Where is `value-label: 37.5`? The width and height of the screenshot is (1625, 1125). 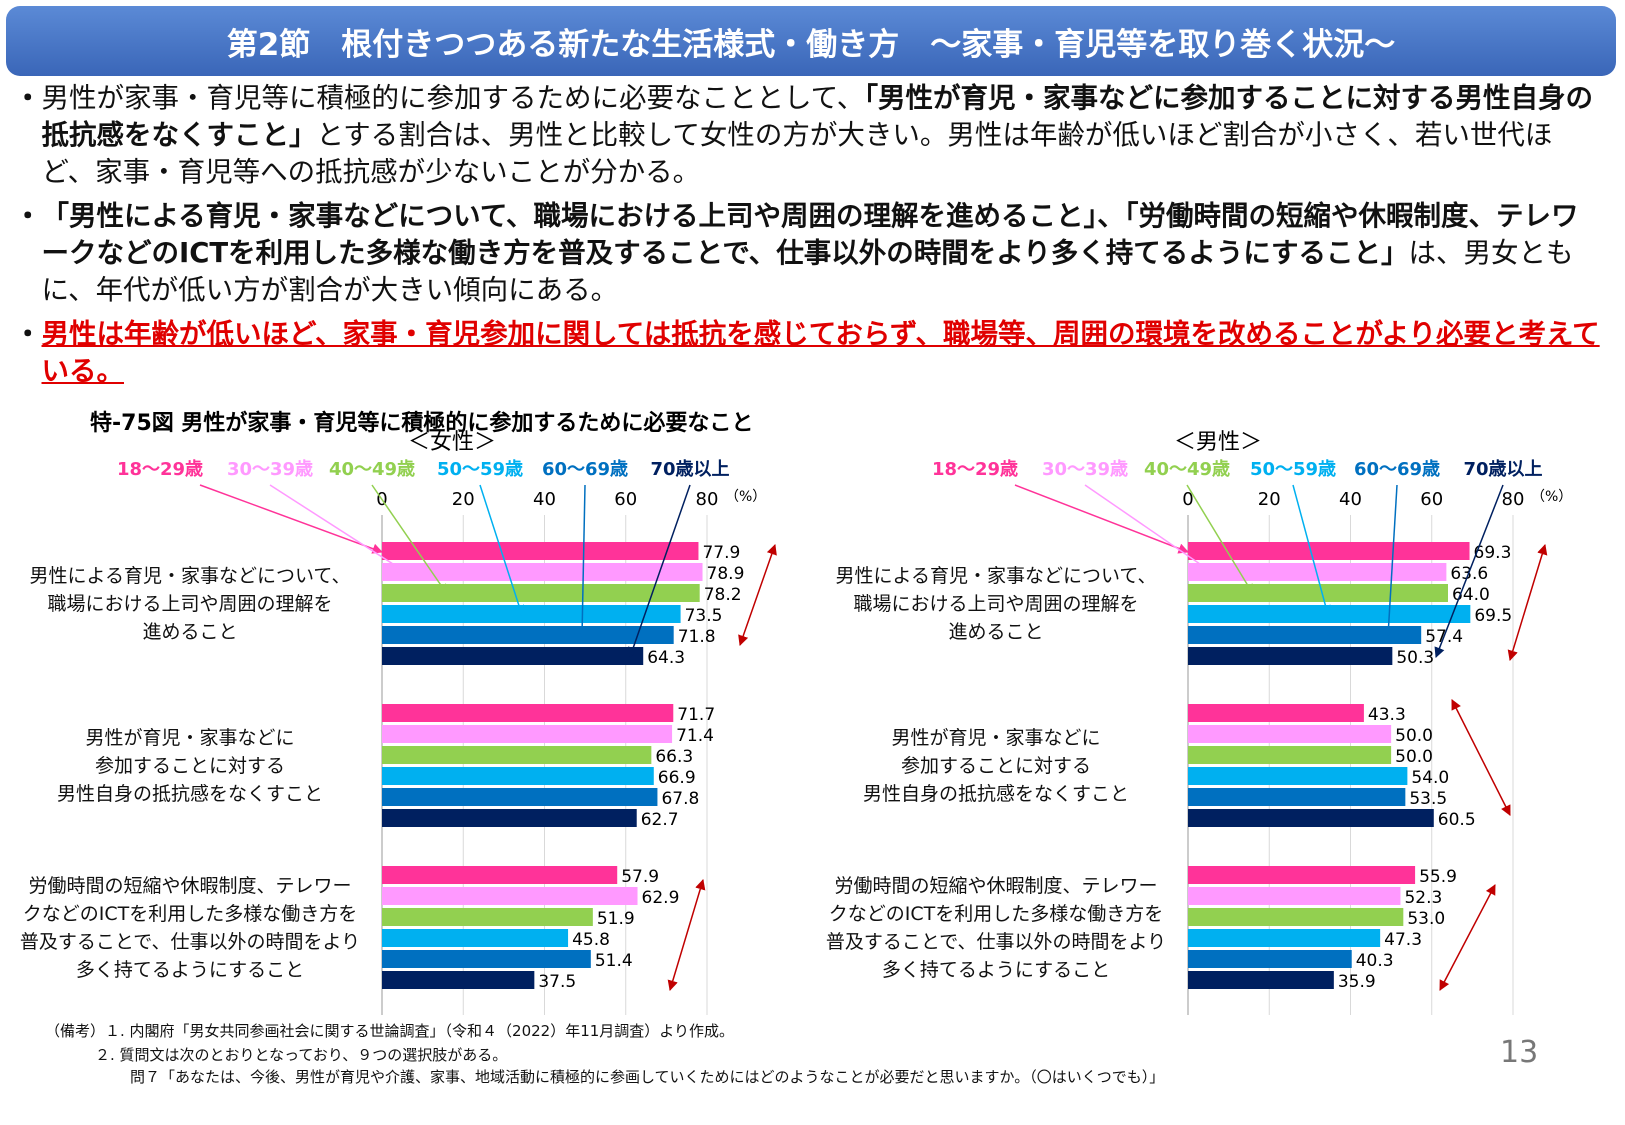
value-label: 37.5 is located at coordinates (557, 982).